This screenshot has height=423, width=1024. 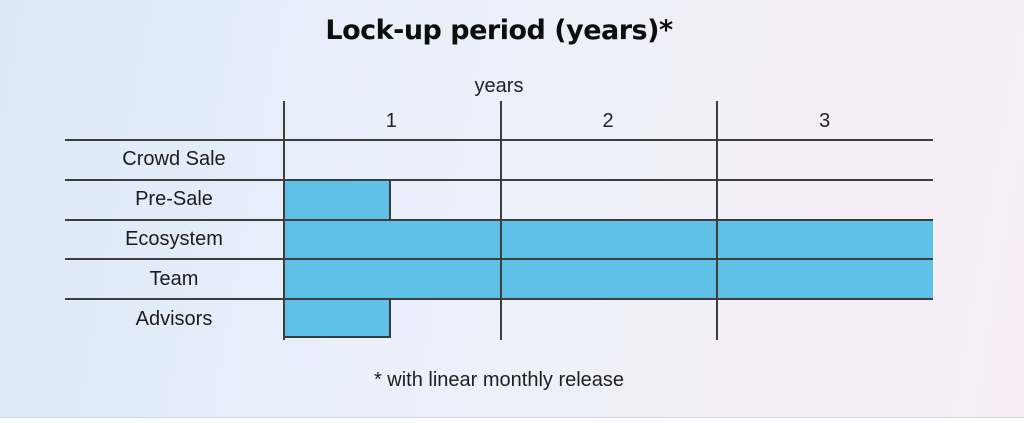 I want to click on row-label-team: Team, so click(x=174, y=278).